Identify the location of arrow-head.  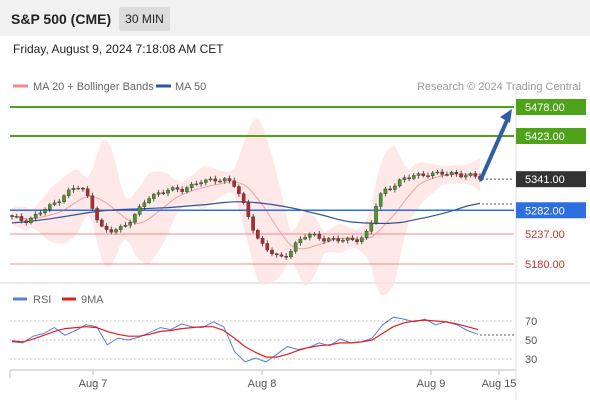
(506, 116).